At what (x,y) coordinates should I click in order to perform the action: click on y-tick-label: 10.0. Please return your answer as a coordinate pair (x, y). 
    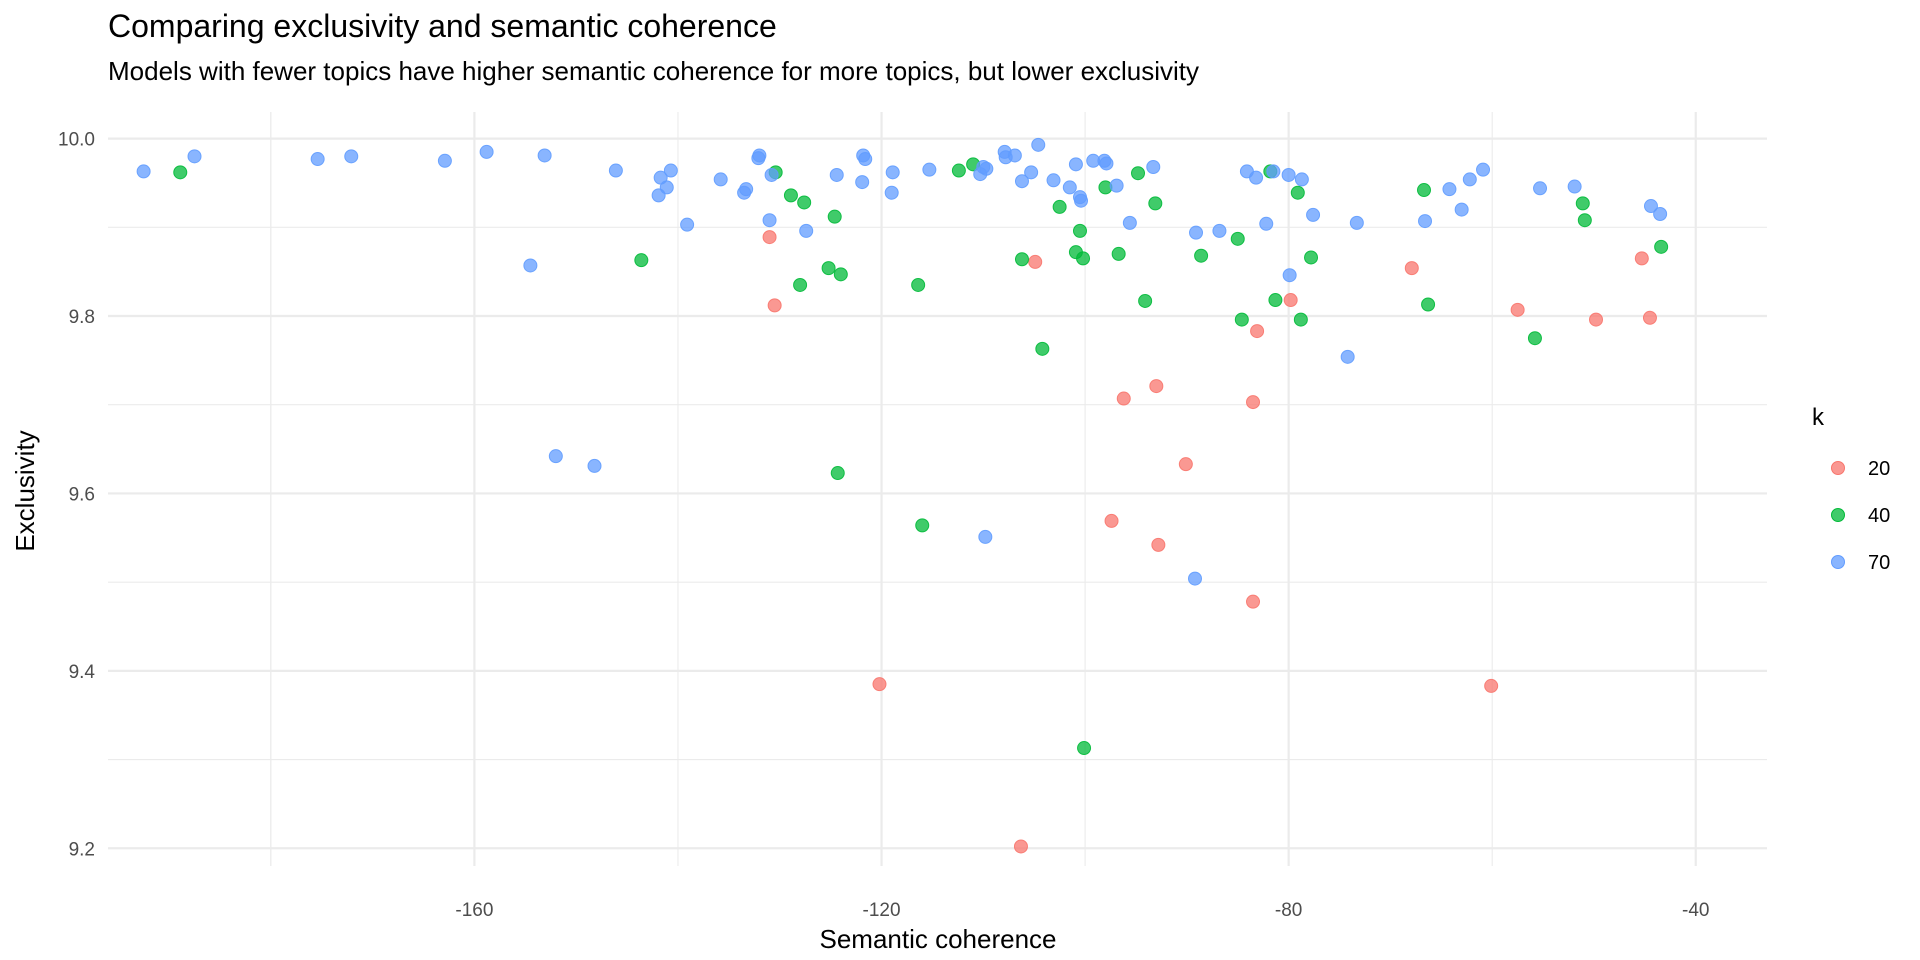
    Looking at the image, I should click on (76, 140).